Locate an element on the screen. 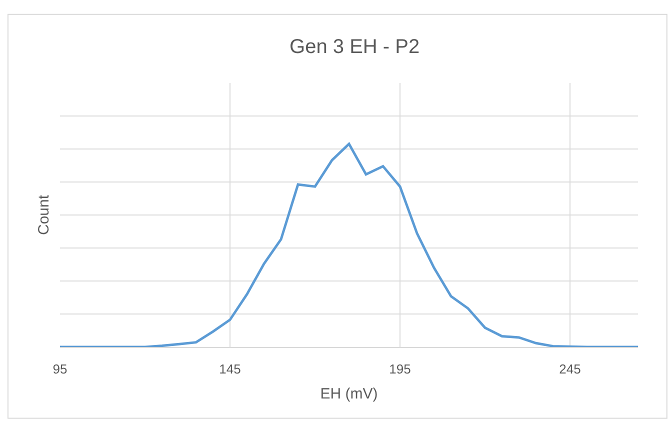 The width and height of the screenshot is (669, 435). x-tick-label: 195 is located at coordinates (400, 369).